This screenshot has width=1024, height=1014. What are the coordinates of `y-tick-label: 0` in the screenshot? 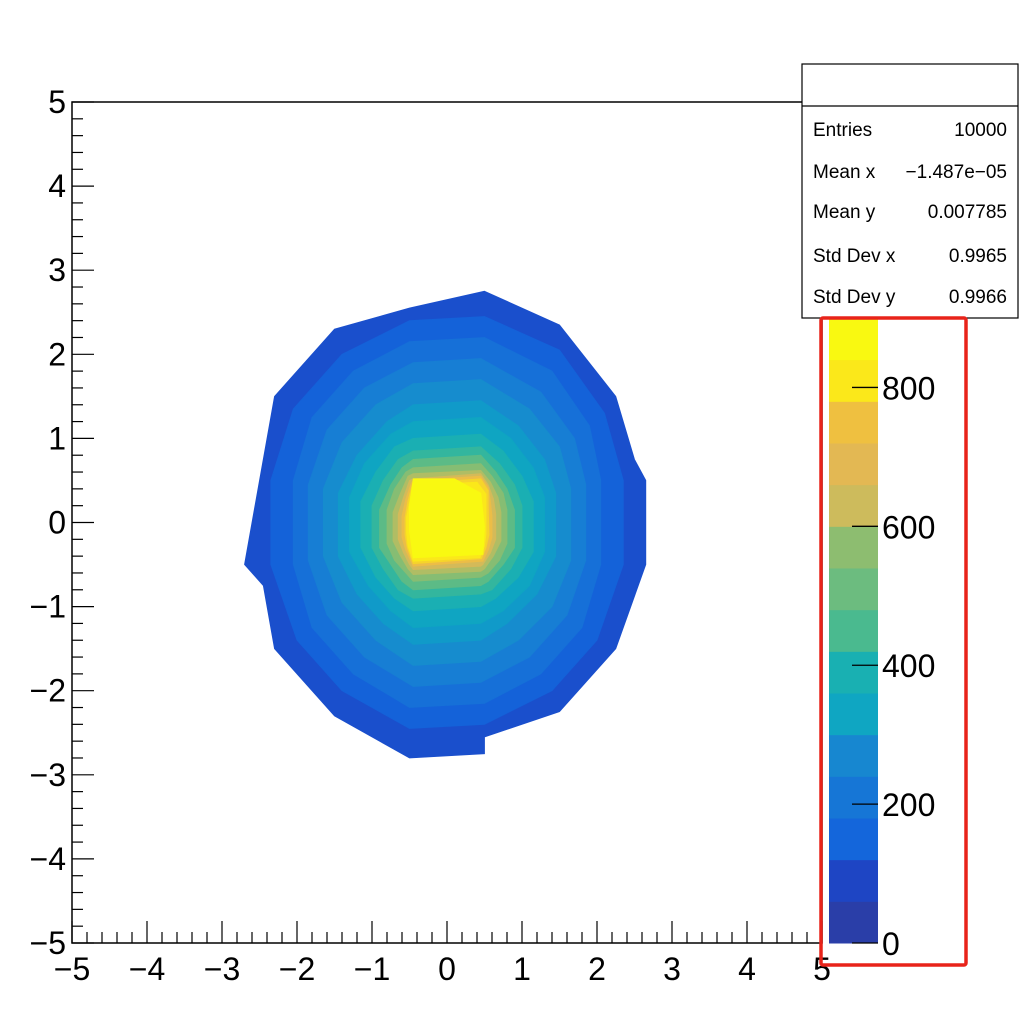 It's located at (57, 523).